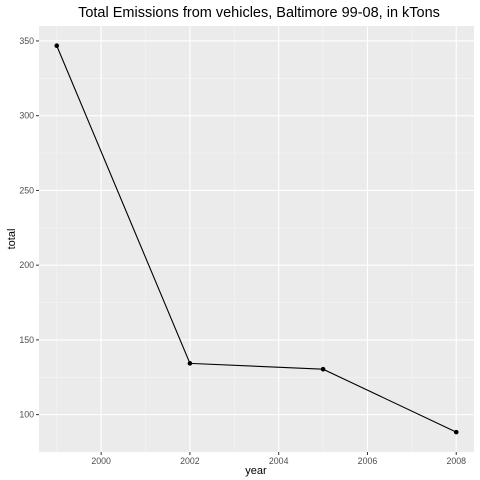 The height and width of the screenshot is (480, 480). I want to click on x-tick-label: 2002, so click(190, 461).